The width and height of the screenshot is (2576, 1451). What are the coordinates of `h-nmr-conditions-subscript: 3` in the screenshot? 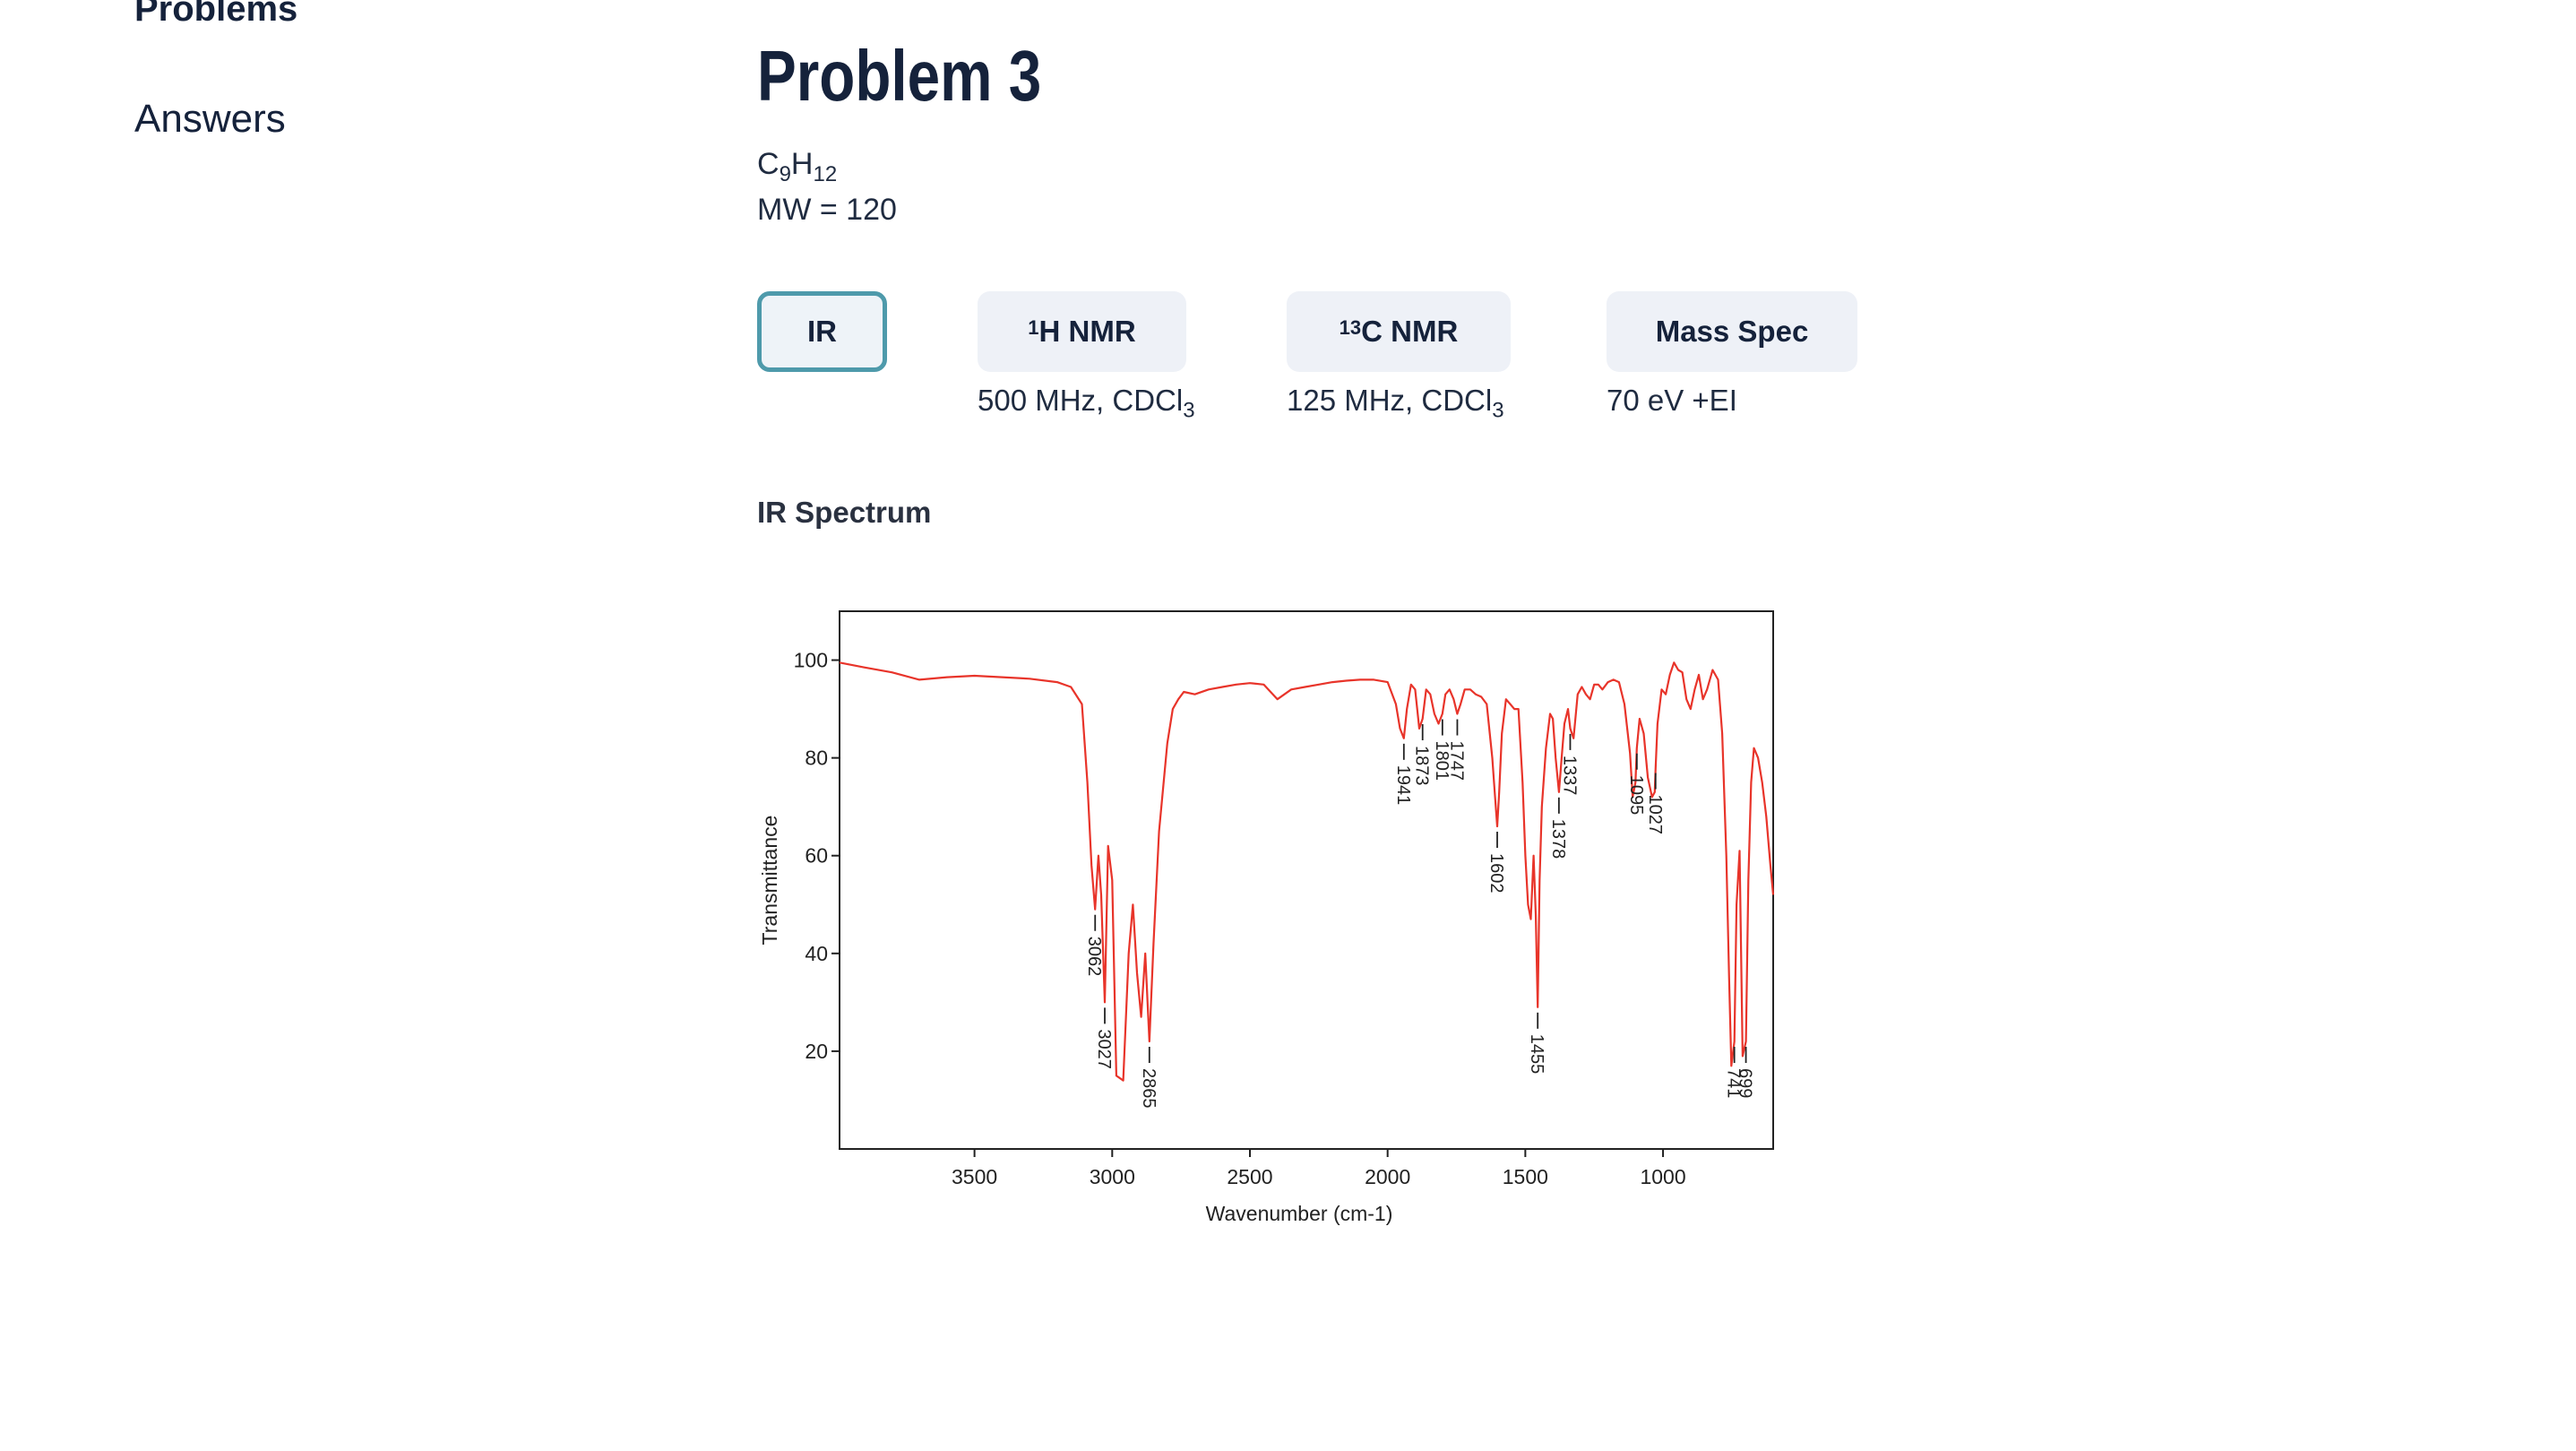 It's located at (1189, 411).